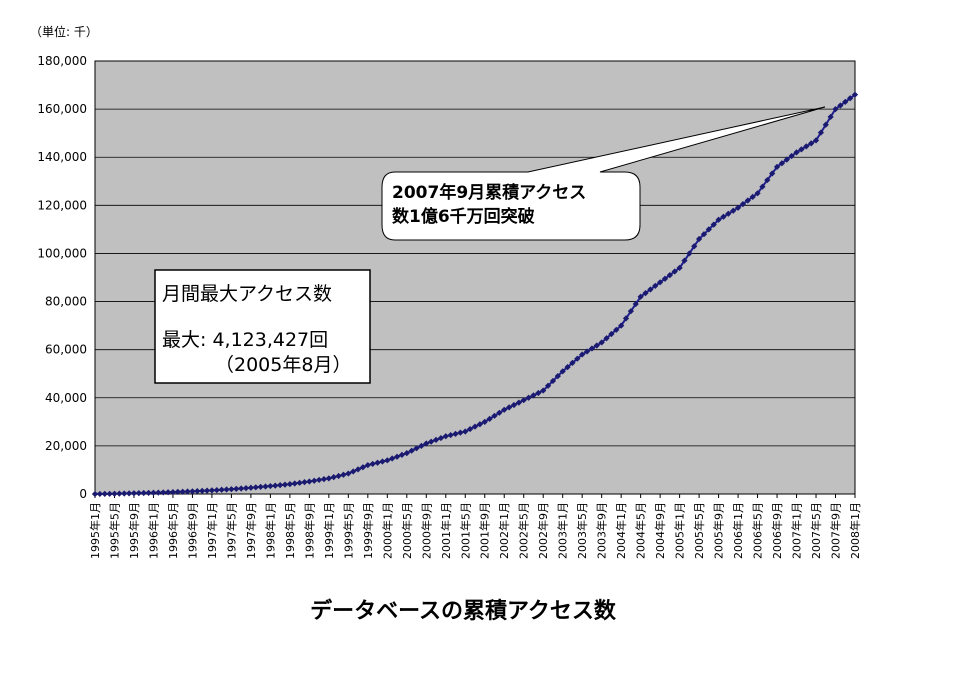 The height and width of the screenshot is (674, 953). Describe the element at coordinates (582, 530) in the screenshot. I see `x-tick-label: 2003年5月` at that location.